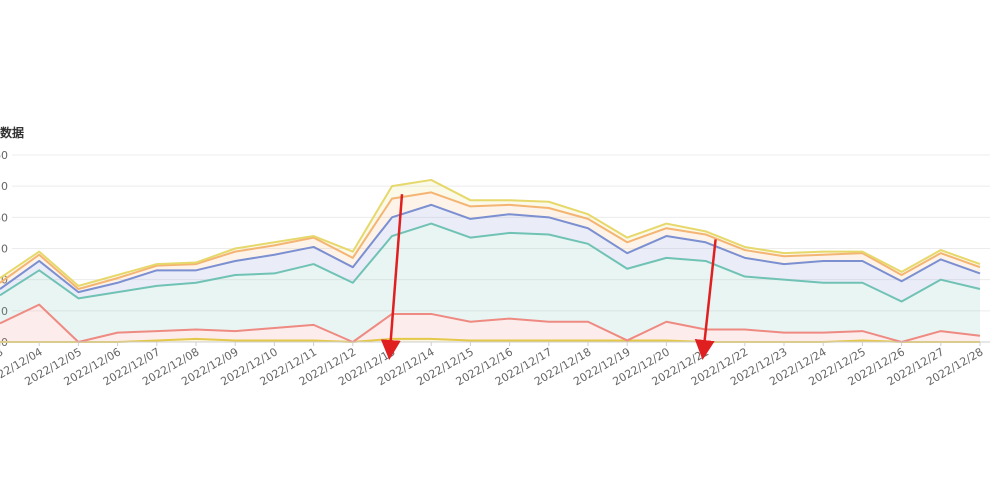 Image resolution: width=1002 pixels, height=500 pixels. Describe the element at coordinates (548, 277) in the screenshot. I see `annotations` at that location.